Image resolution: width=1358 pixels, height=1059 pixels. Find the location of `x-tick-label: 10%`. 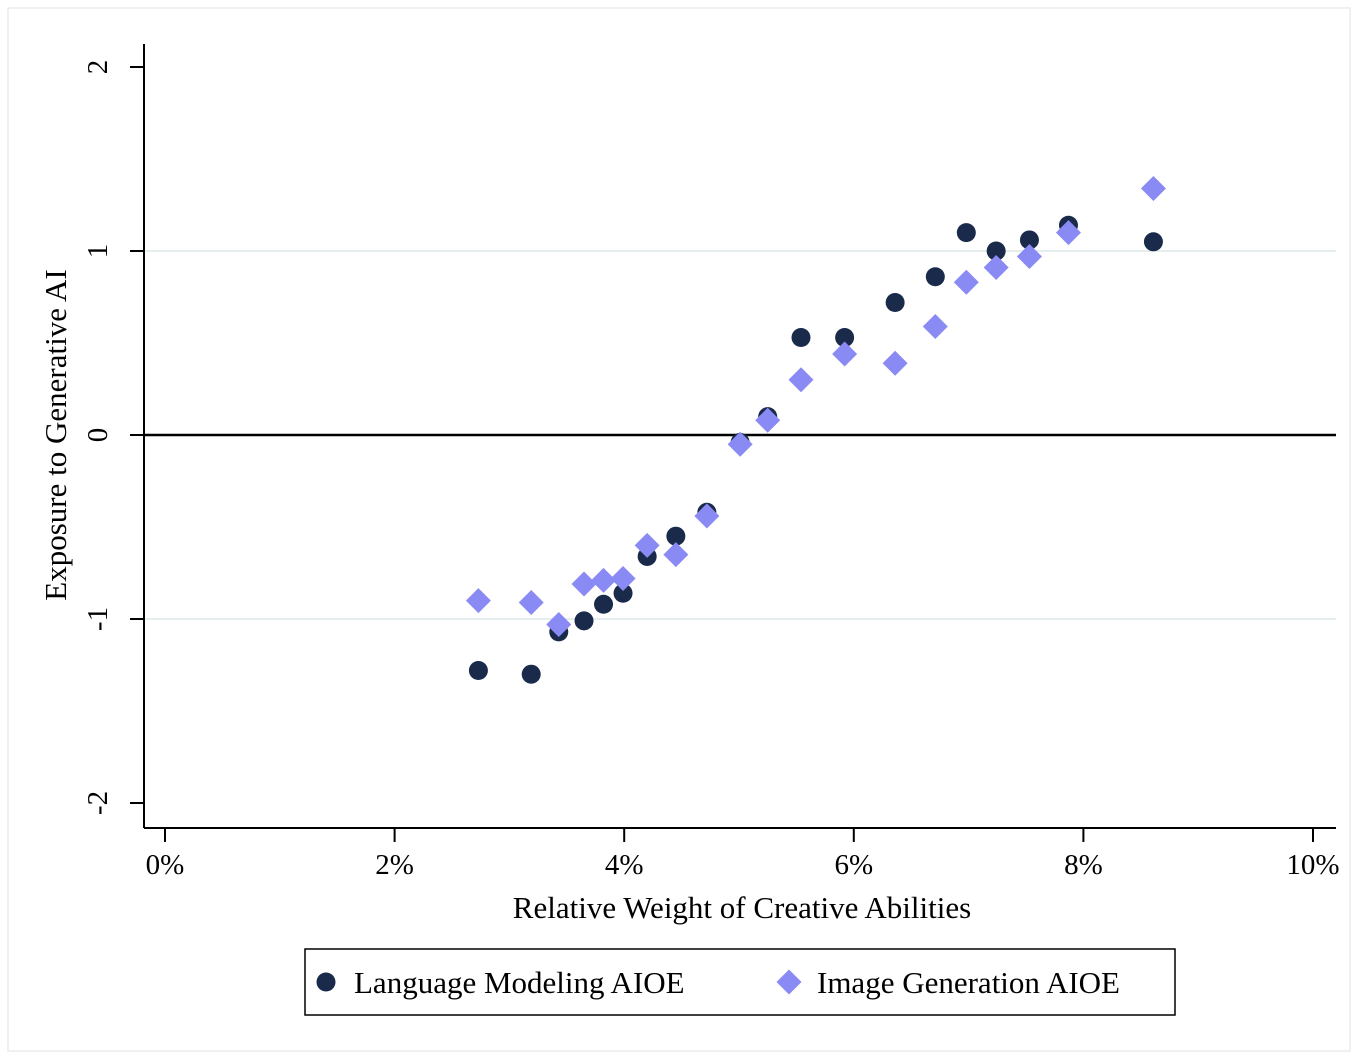

x-tick-label: 10% is located at coordinates (1312, 865).